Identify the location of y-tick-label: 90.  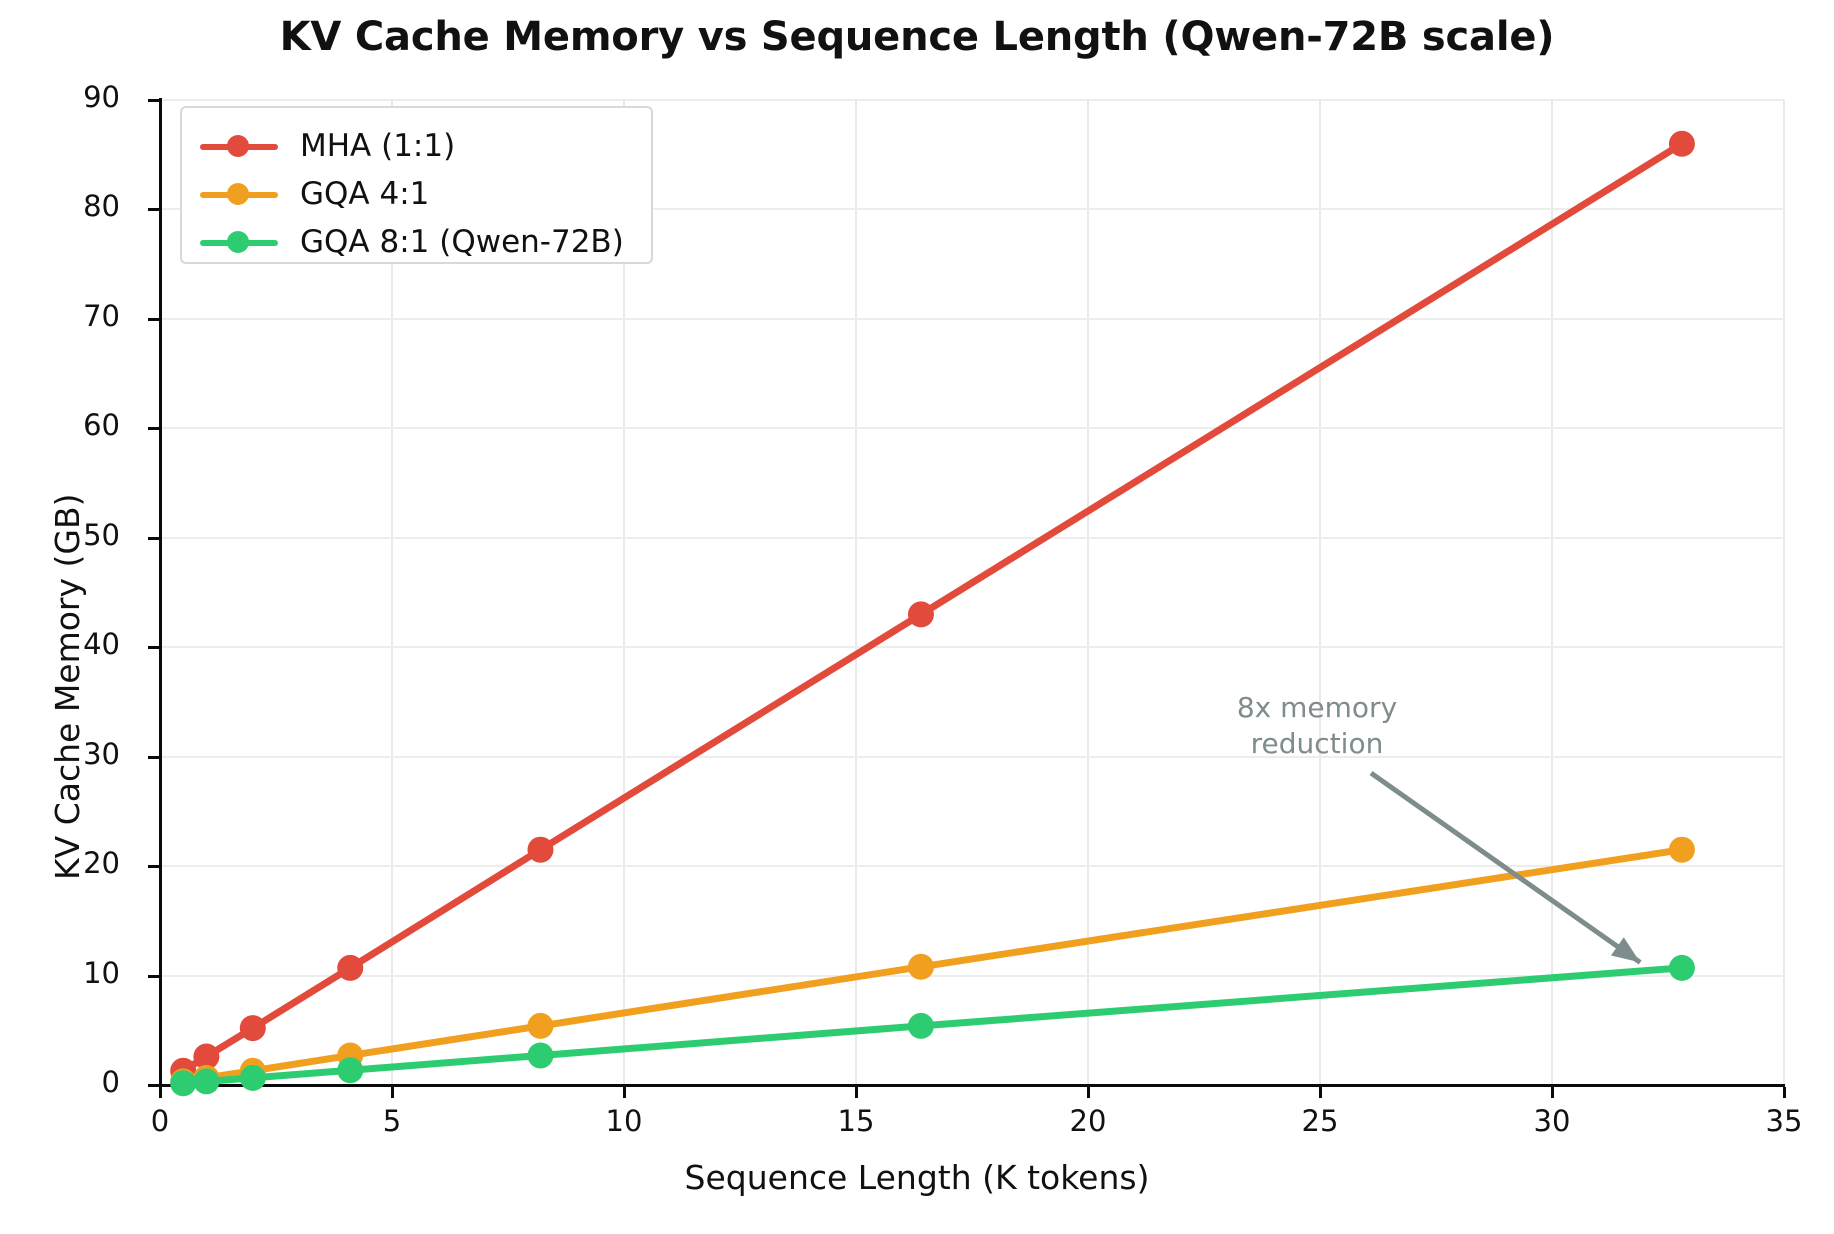
(101, 97).